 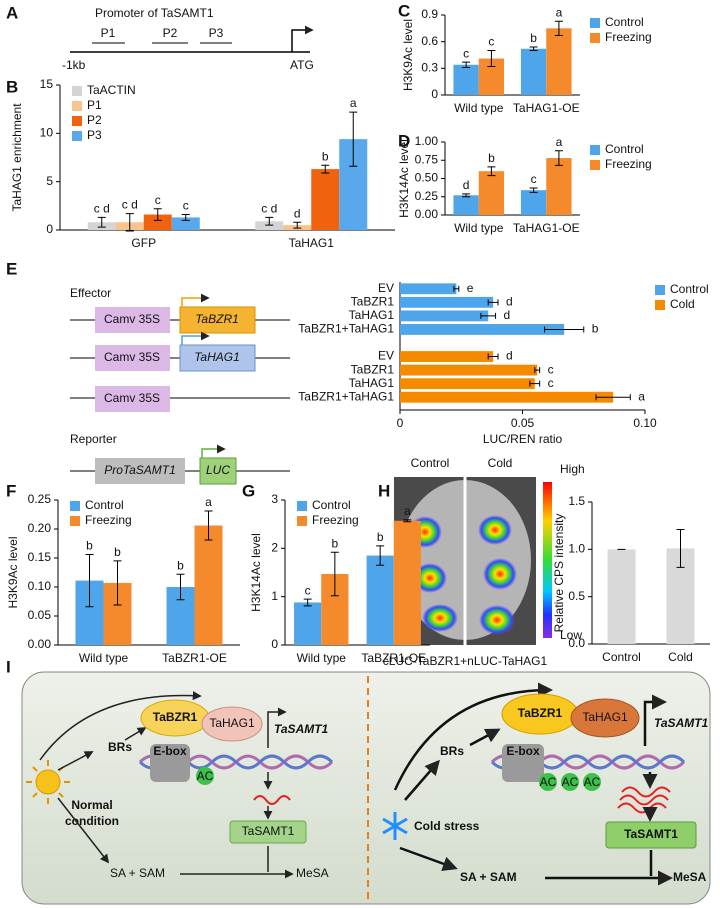 I want to click on y-tick-label: 0.05, so click(x=40, y=615).